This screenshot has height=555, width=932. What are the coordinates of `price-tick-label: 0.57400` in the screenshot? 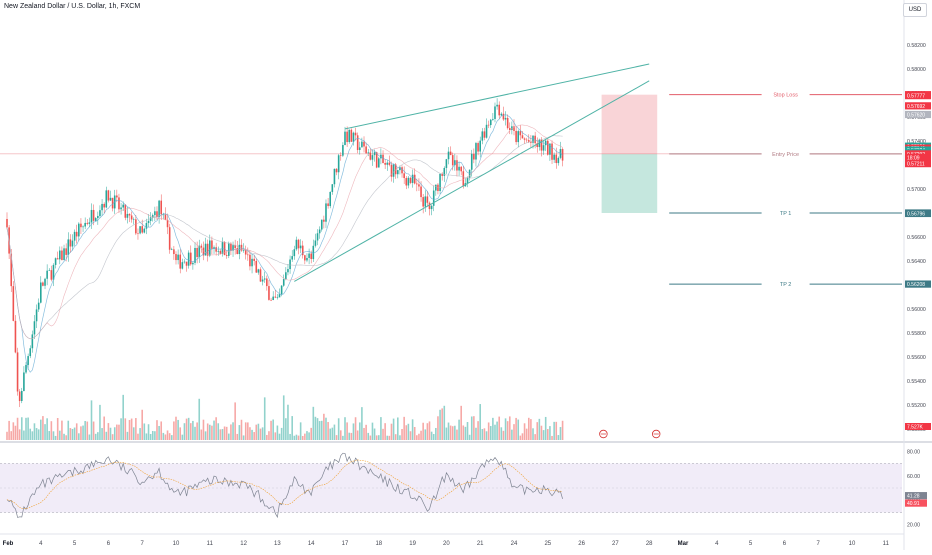 It's located at (916, 142).